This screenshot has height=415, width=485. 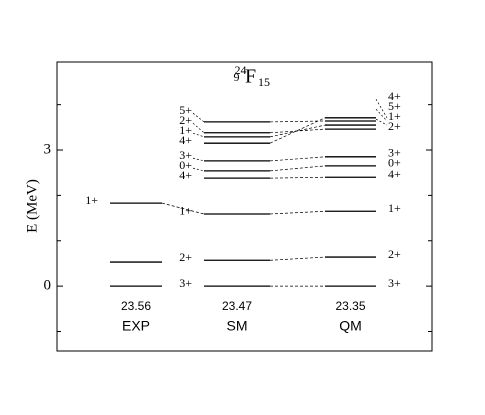 What do you see at coordinates (237, 326) in the screenshot?
I see `column-name: SM` at bounding box center [237, 326].